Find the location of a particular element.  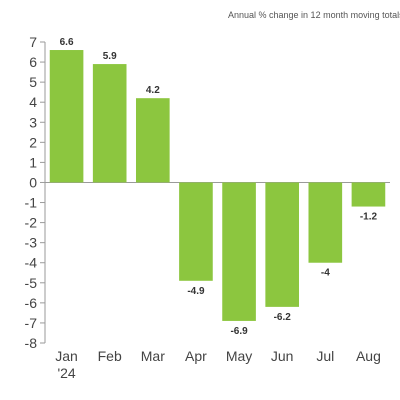

data-label: -1.2 is located at coordinates (369, 217).